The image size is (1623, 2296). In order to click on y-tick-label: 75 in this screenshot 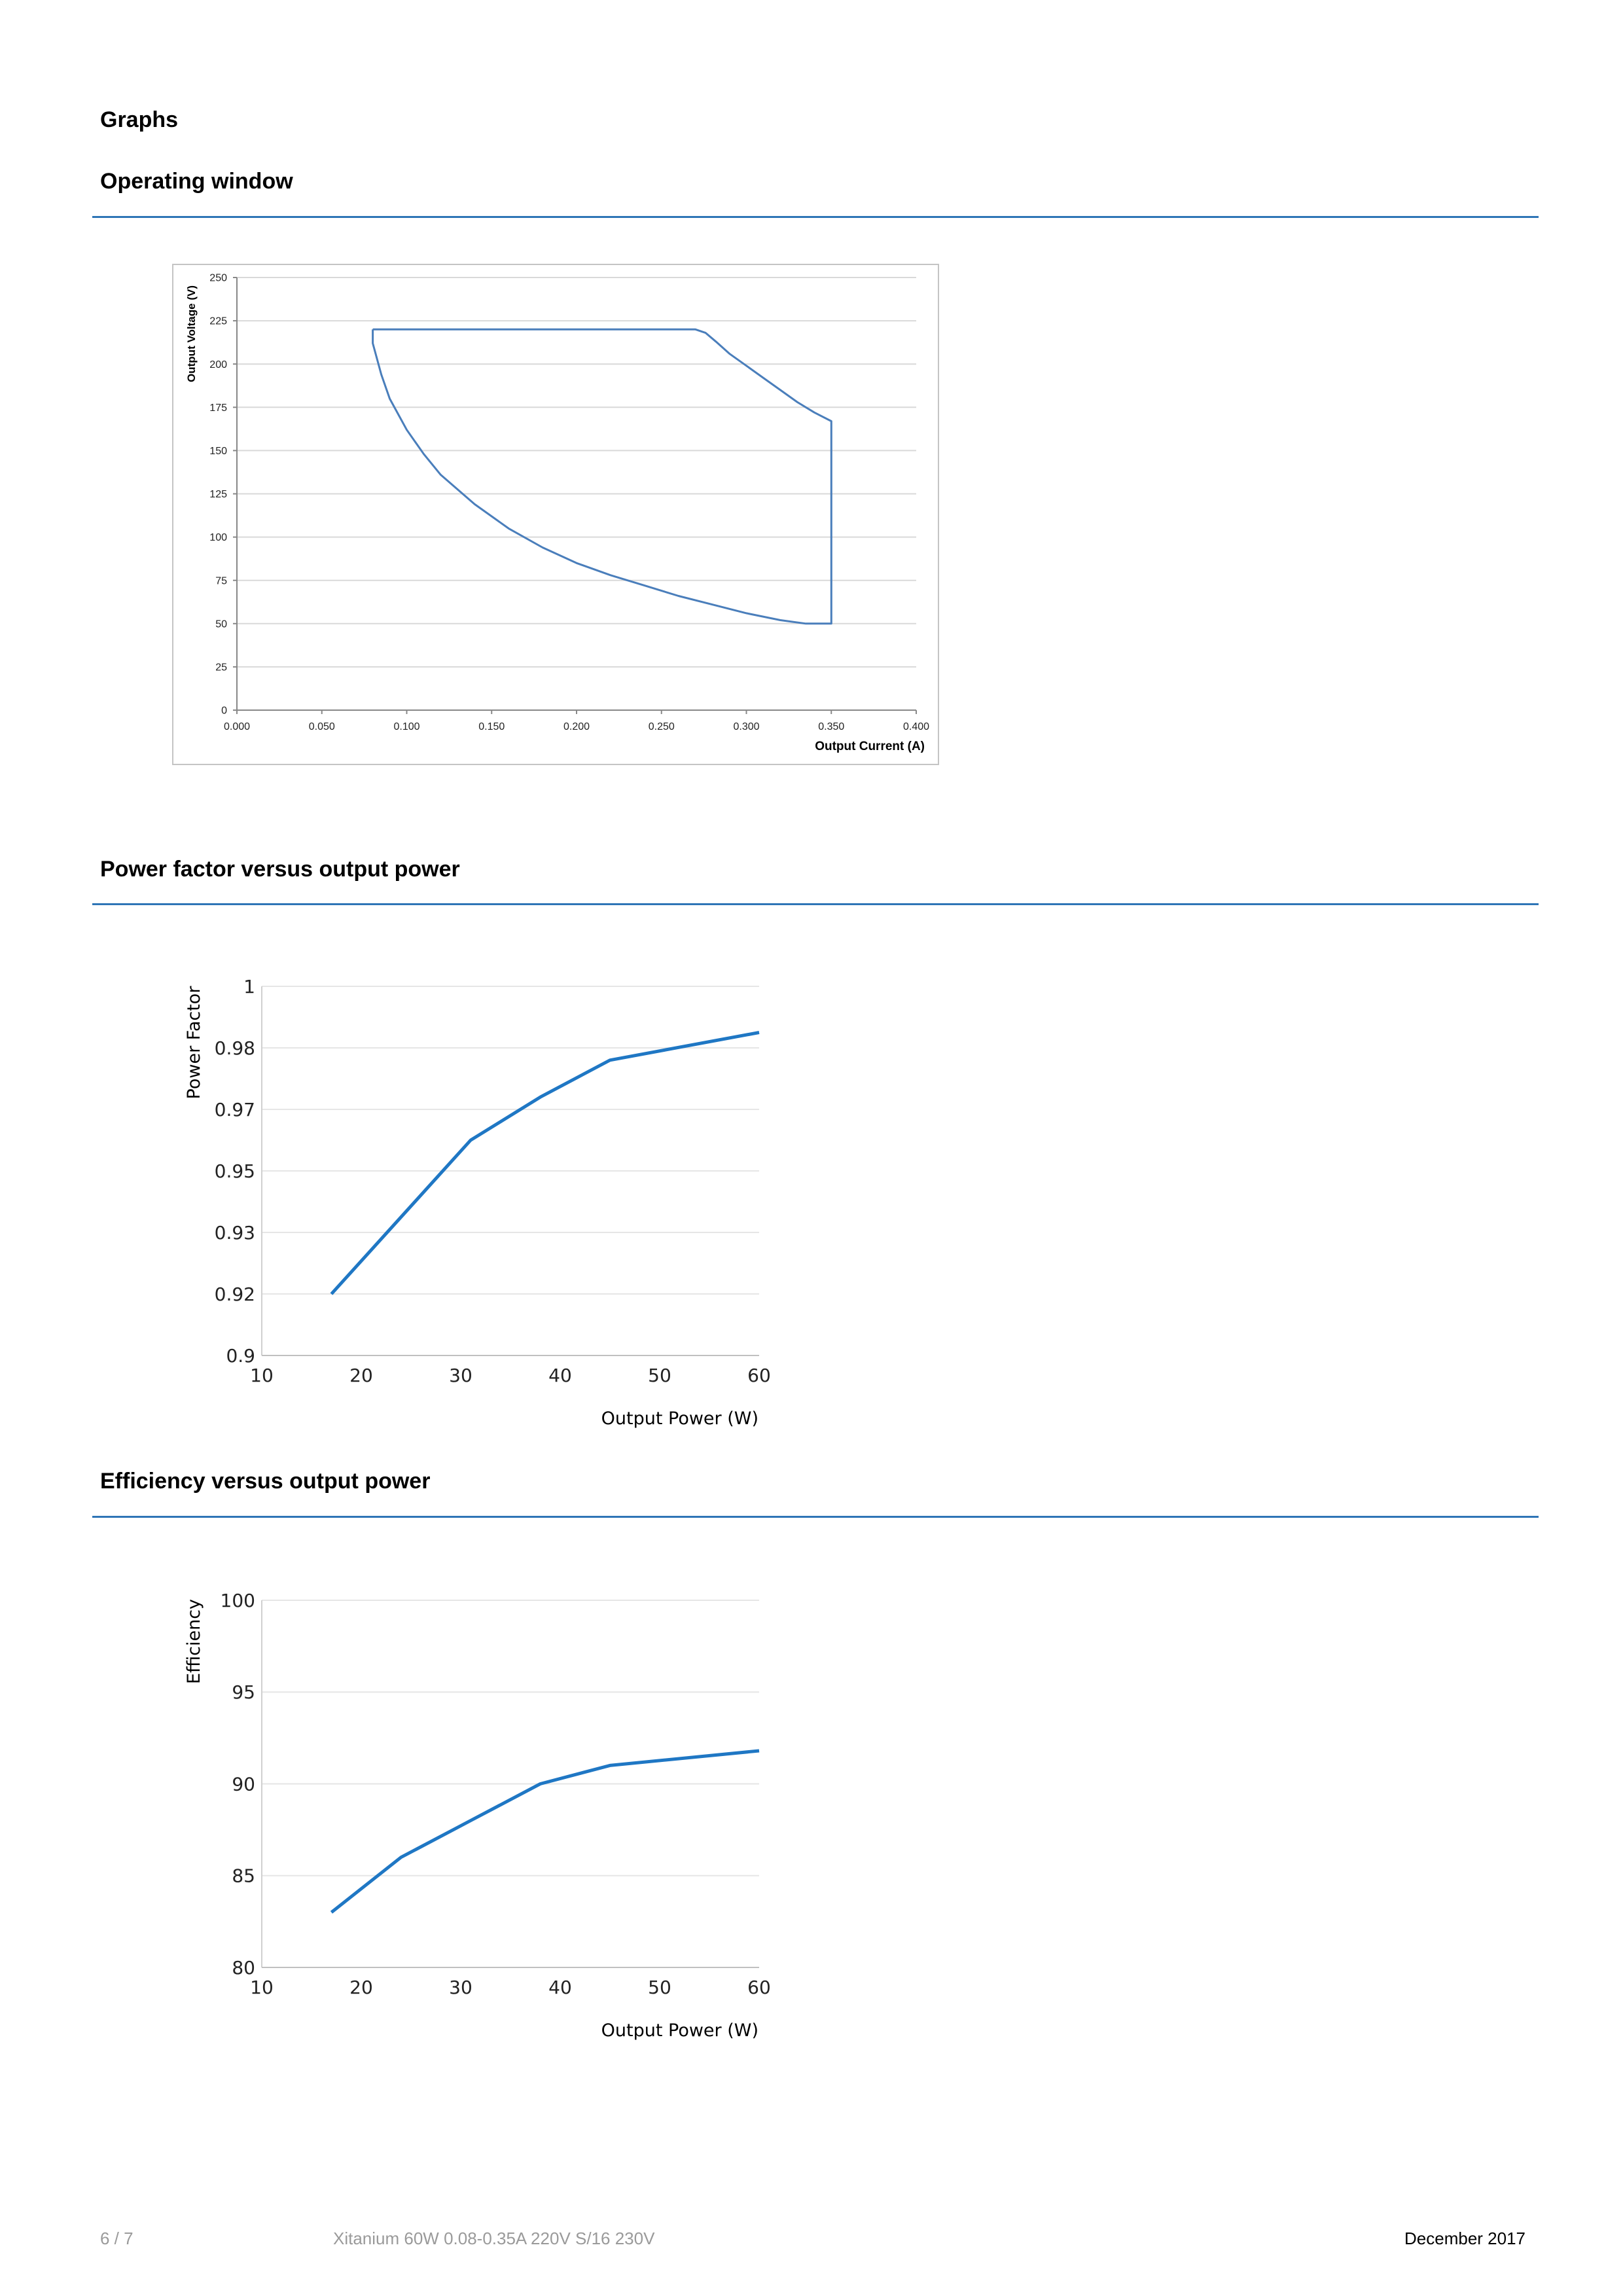, I will do `click(221, 580)`.